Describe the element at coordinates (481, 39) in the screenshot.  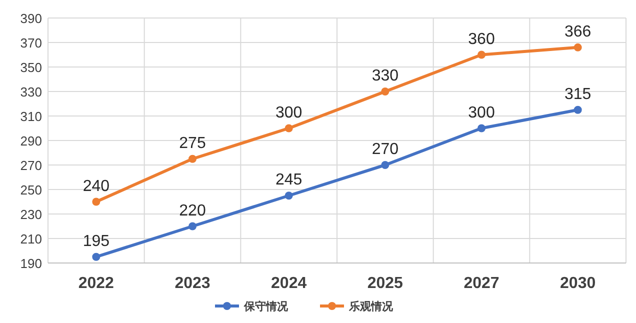
I see `data-label: 360` at that location.